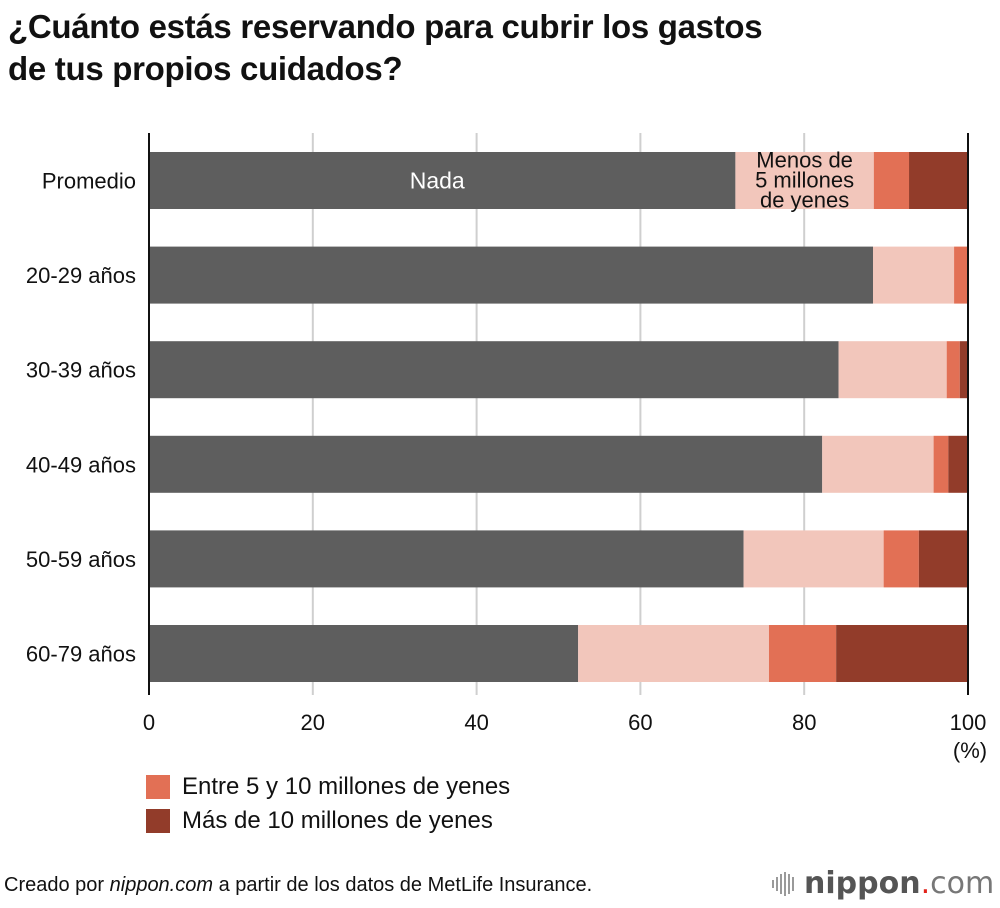  What do you see at coordinates (813, 559) in the screenshot?
I see `bar-50-59-anos-menos-de-5-millones-de-yenes` at bounding box center [813, 559].